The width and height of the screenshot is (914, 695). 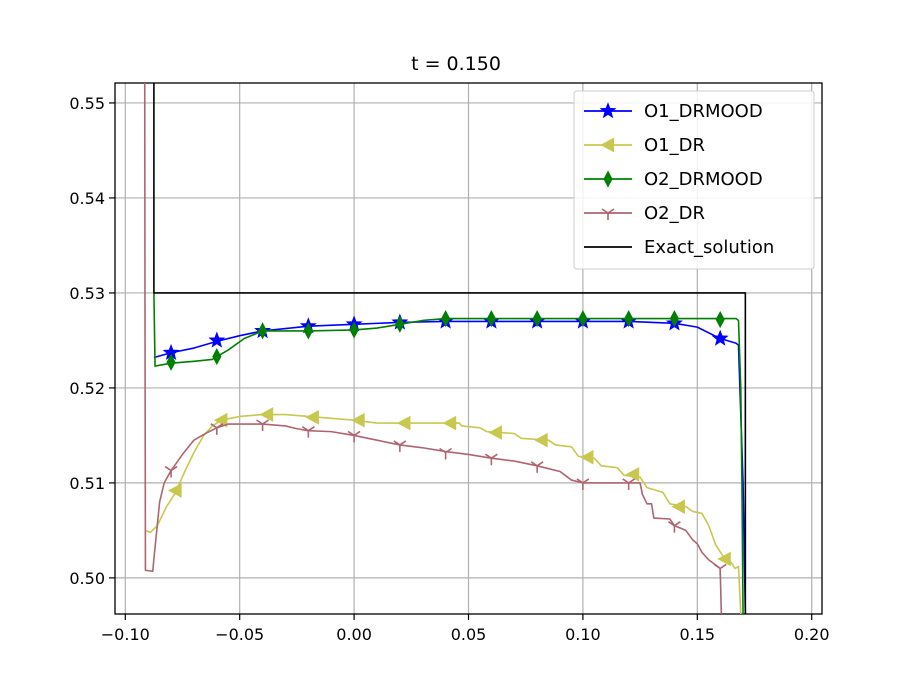 I want to click on y-tick-label: 0.50, so click(x=87, y=578).